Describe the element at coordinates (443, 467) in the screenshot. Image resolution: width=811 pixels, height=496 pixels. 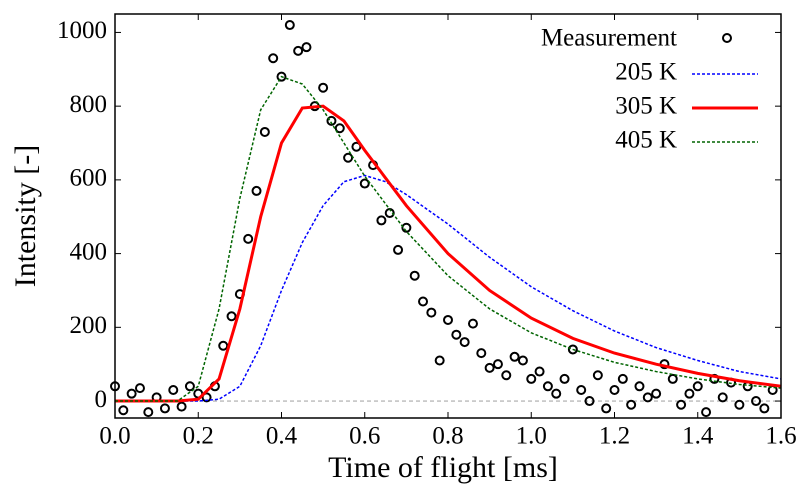
I see `x-axis-label: Time of flight [ms]` at that location.